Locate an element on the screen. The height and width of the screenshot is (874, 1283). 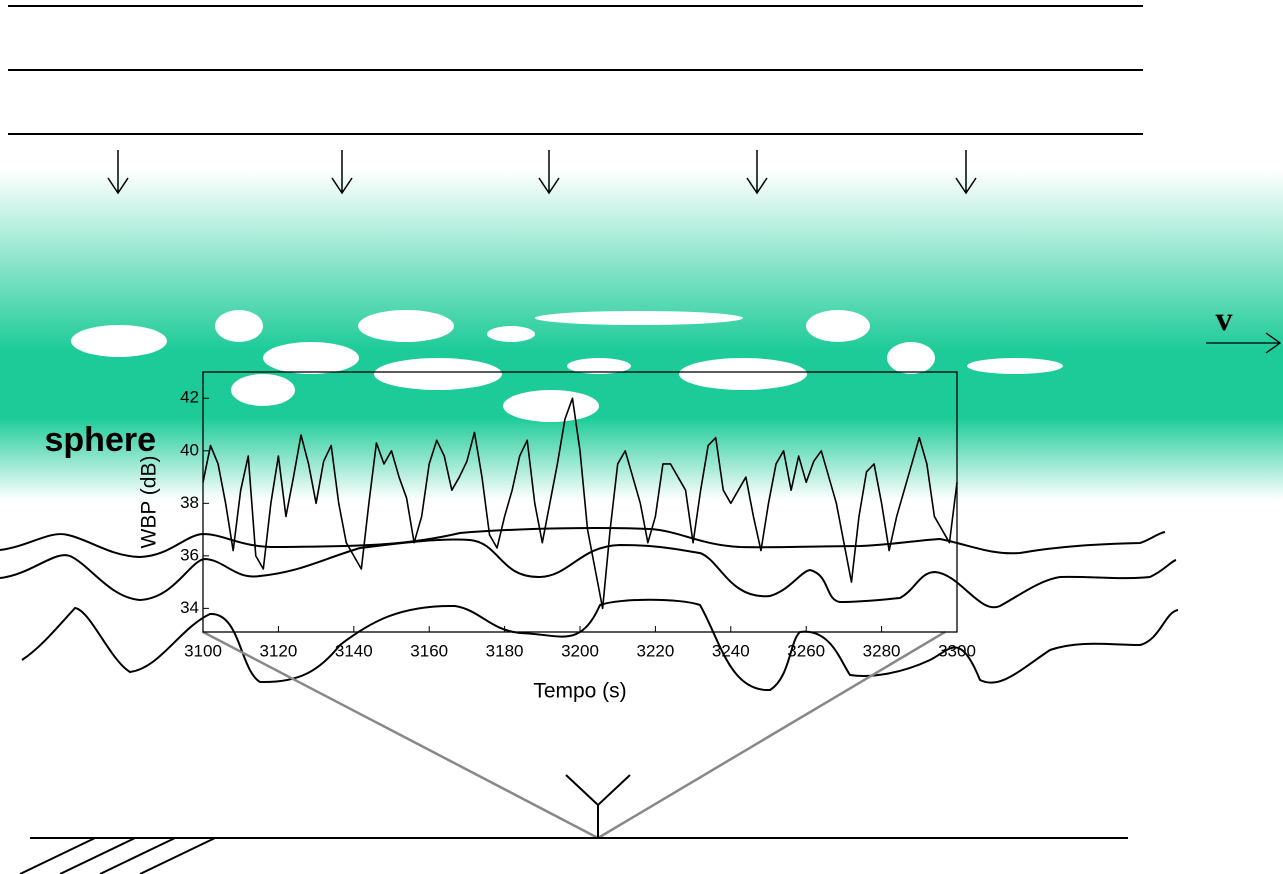
y-tick-label: 38 is located at coordinates (189, 502).